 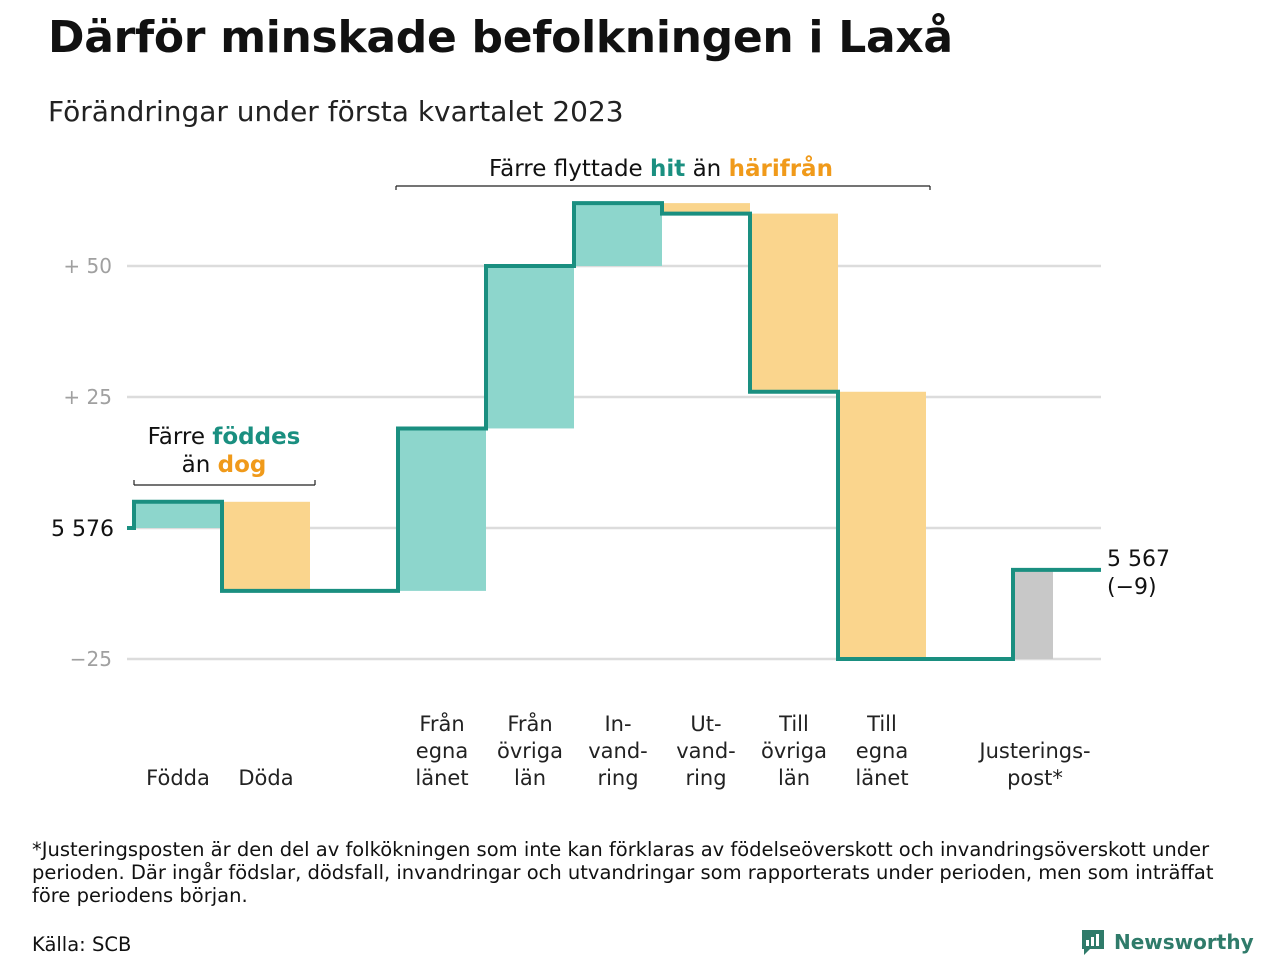 I want to click on migration-annotation: Färre flyttade hit än härifrån, so click(x=663, y=172).